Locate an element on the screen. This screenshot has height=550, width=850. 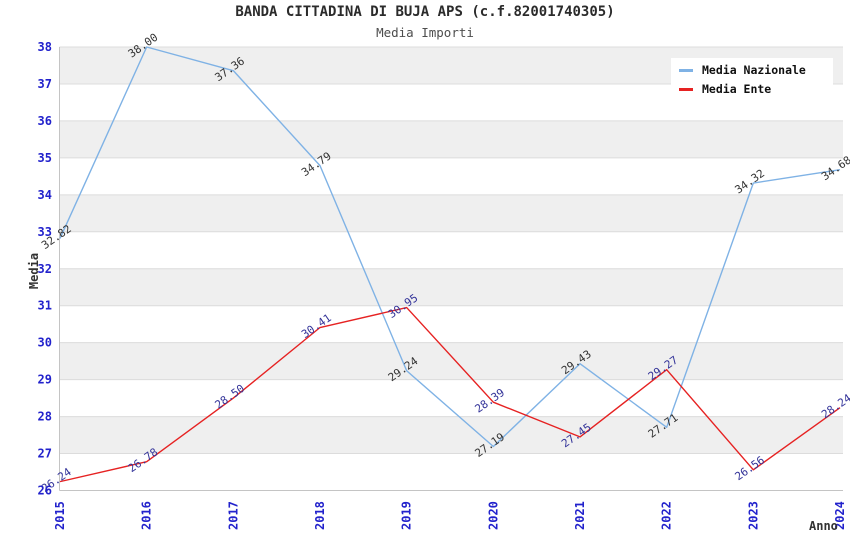
y-tick-label: 37 is located at coordinates (45, 84).